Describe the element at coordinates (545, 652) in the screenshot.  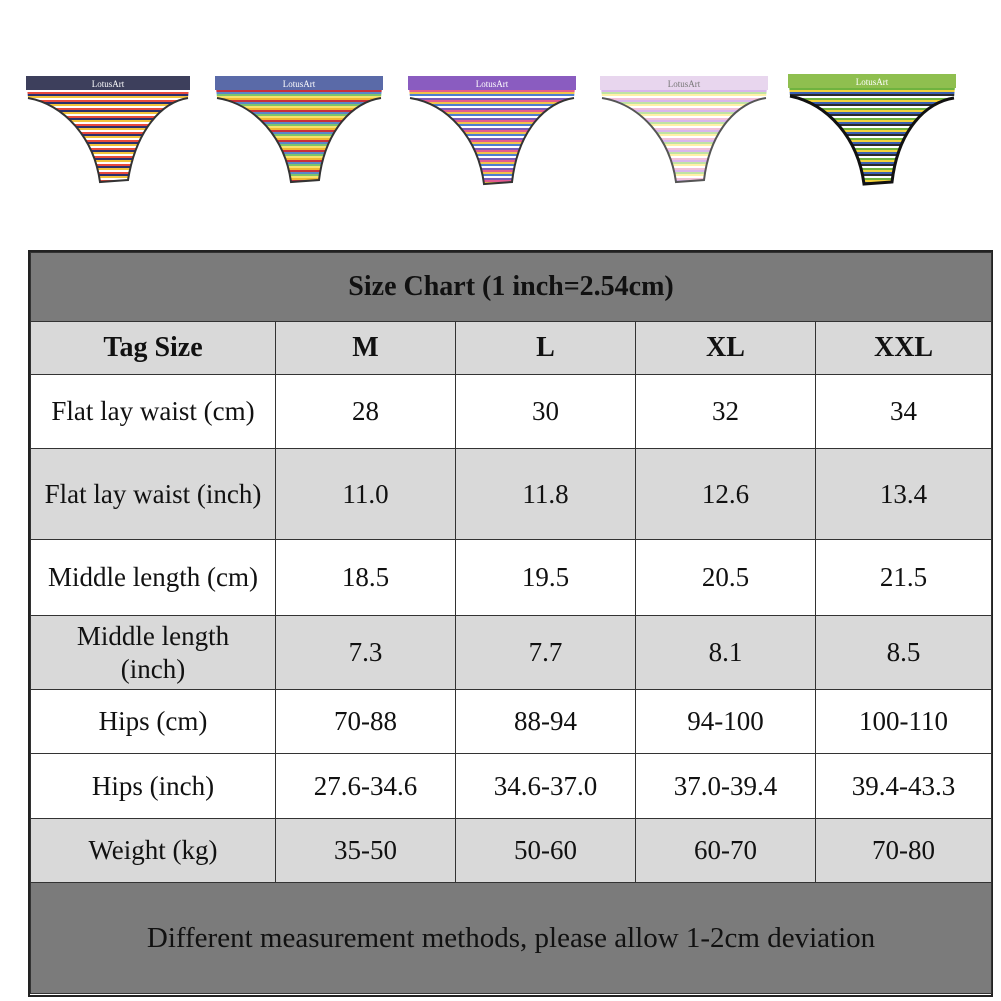
I see `table-cell: 7.7` at that location.